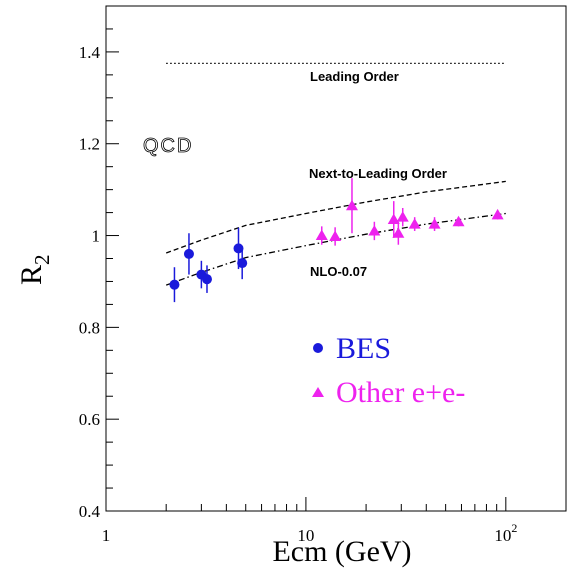 This screenshot has width=573, height=572. Describe the element at coordinates (31, 275) in the screenshot. I see `y-axis-label-main: R` at that location.